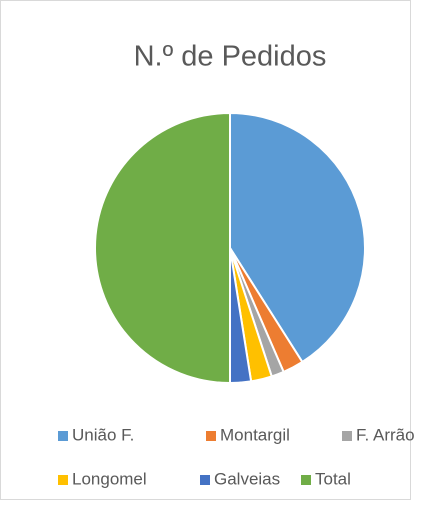  Describe the element at coordinates (230, 57) in the screenshot. I see `chart-title: N.º de Pedidos` at that location.